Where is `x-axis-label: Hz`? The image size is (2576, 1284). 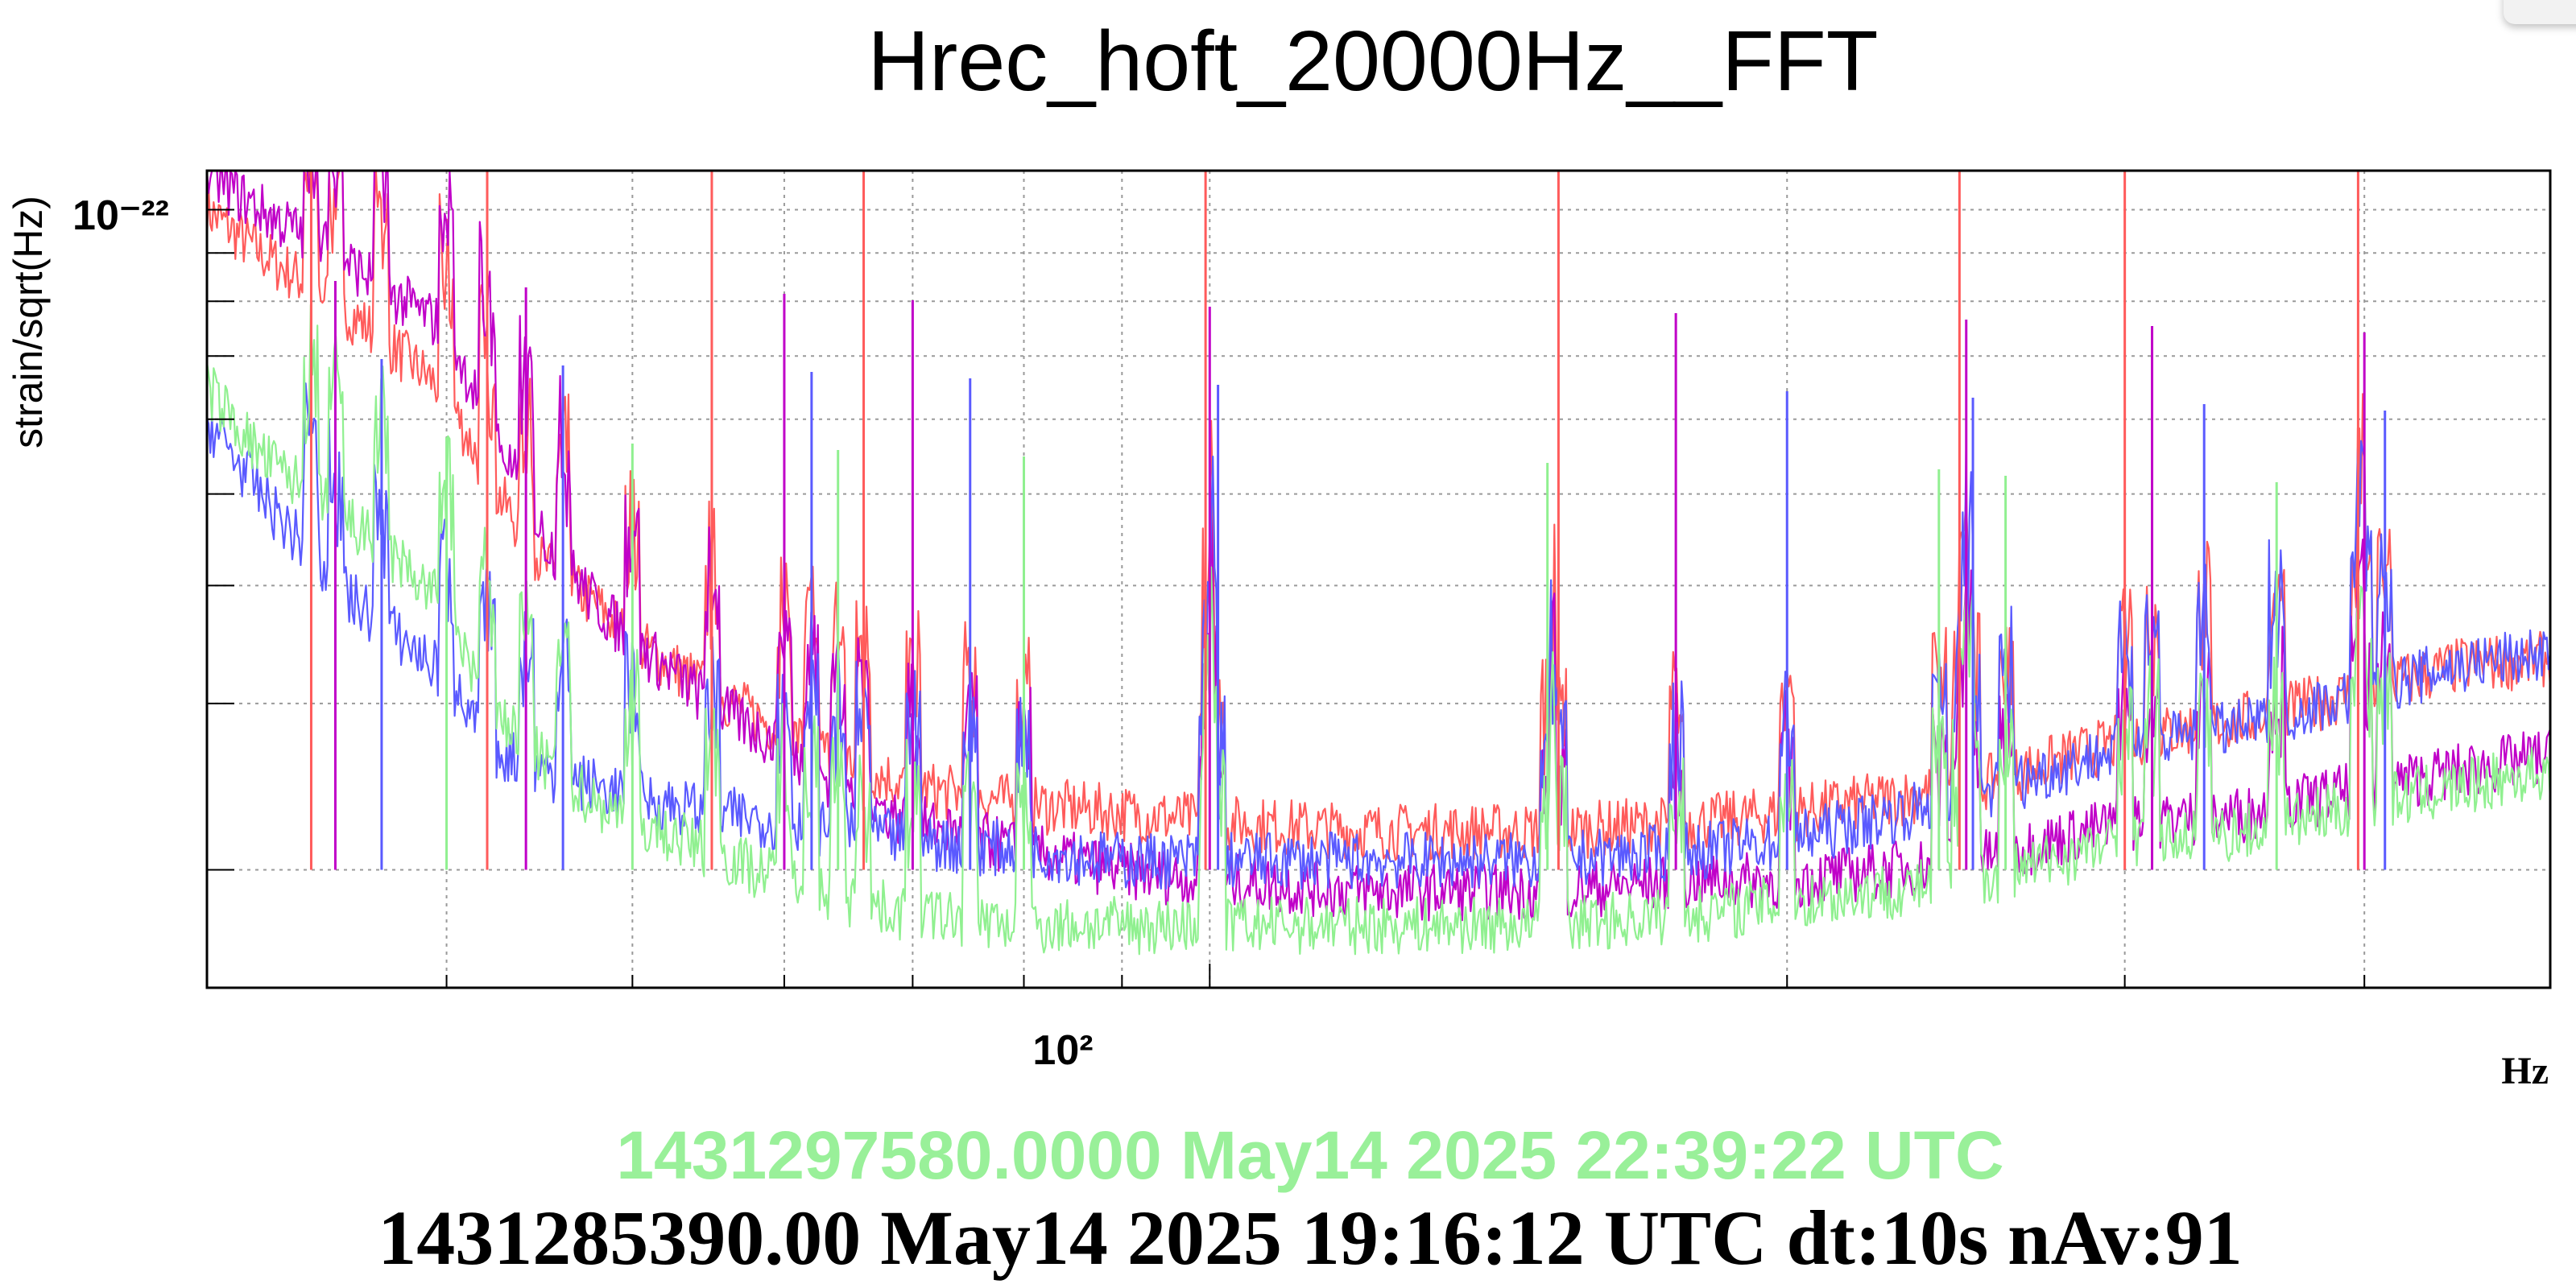 x-axis-label: Hz is located at coordinates (2525, 1071).